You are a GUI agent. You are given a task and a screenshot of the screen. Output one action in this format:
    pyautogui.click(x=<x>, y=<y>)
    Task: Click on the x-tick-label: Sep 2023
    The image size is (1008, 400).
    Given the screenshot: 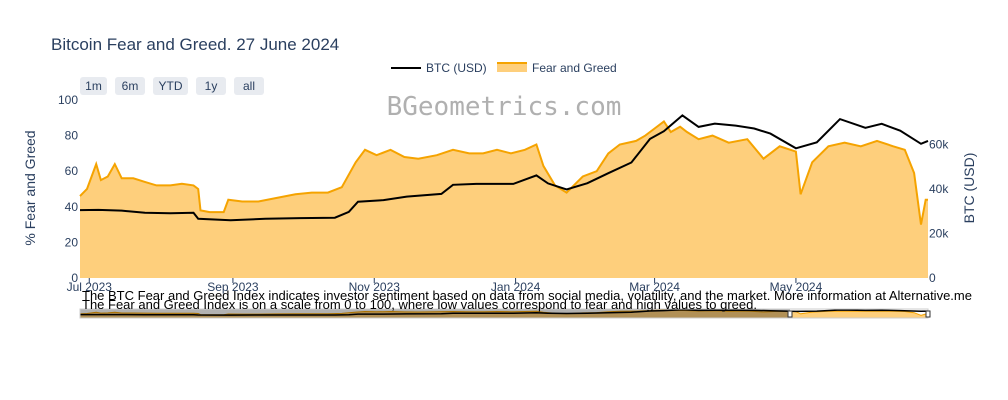 What is the action you would take?
    pyautogui.click(x=233, y=287)
    